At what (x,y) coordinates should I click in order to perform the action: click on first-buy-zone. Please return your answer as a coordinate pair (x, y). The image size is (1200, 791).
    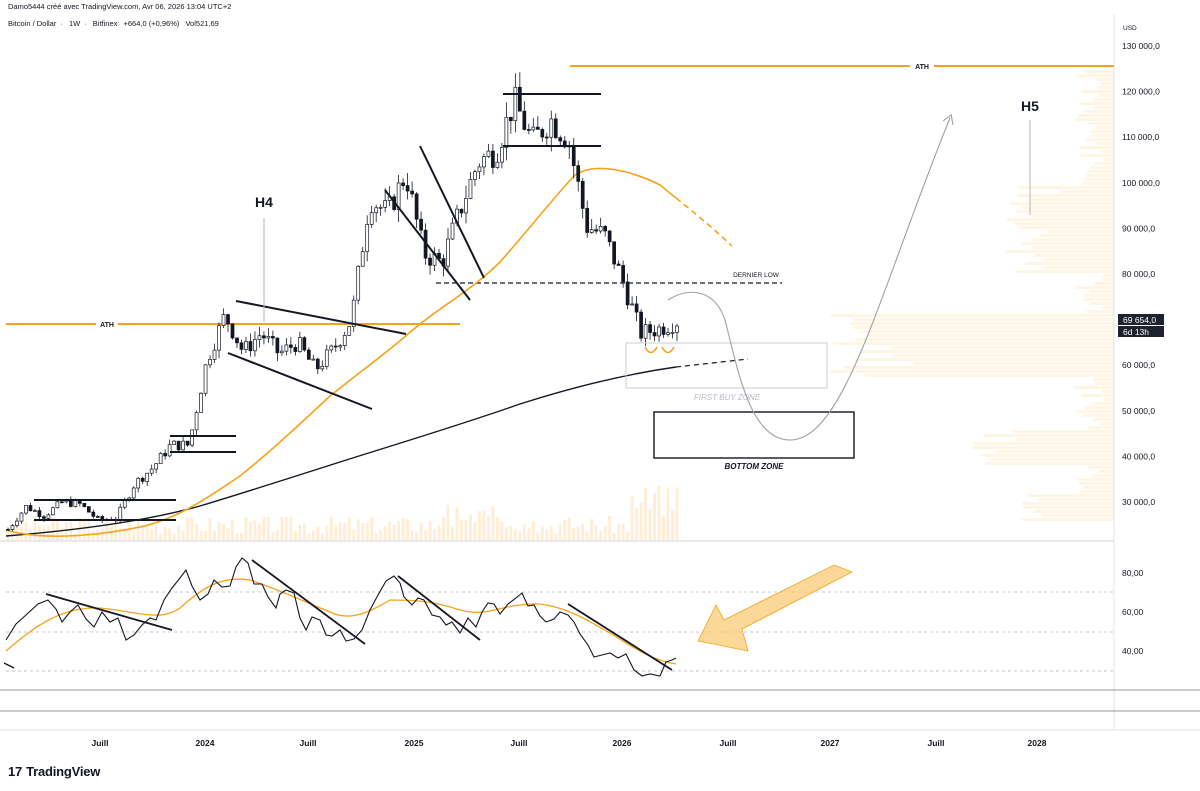
    Looking at the image, I should click on (726, 365).